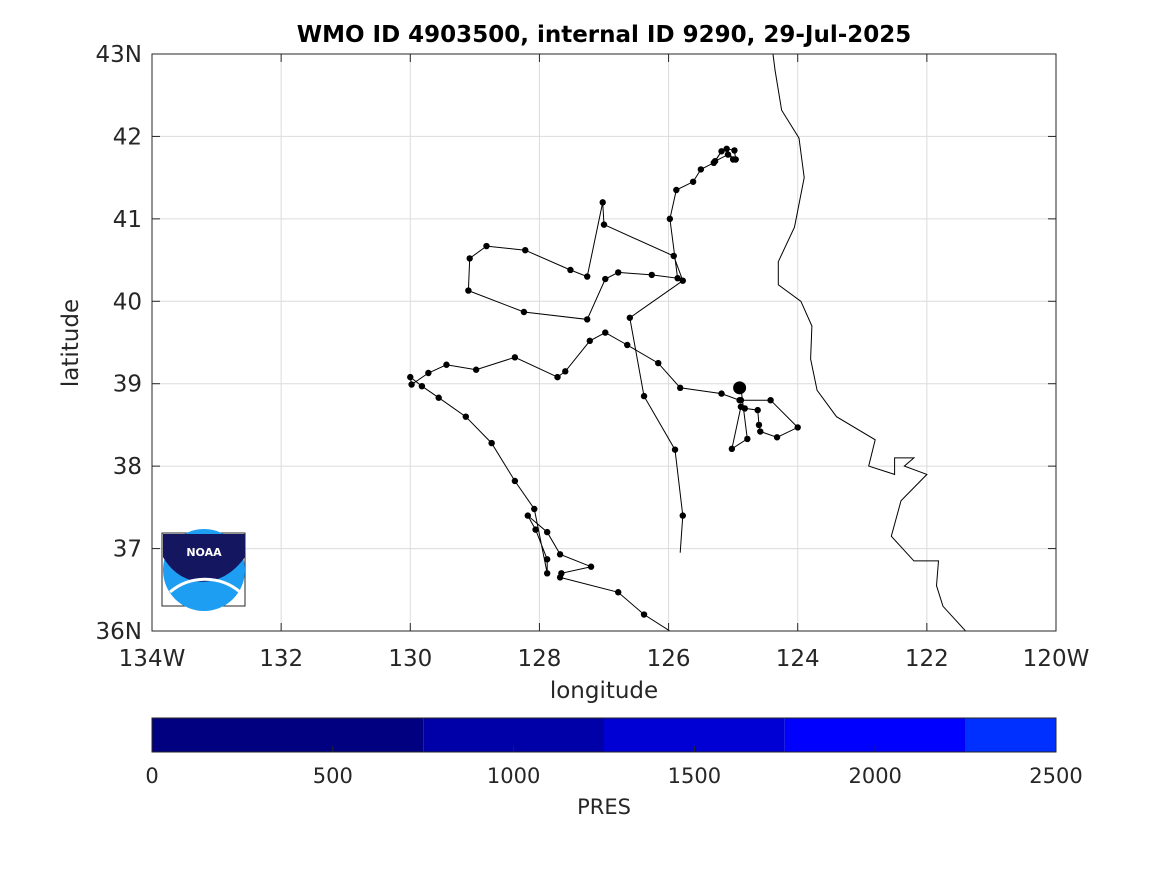  I want to click on colorbar-tick-label: 0, so click(151, 776).